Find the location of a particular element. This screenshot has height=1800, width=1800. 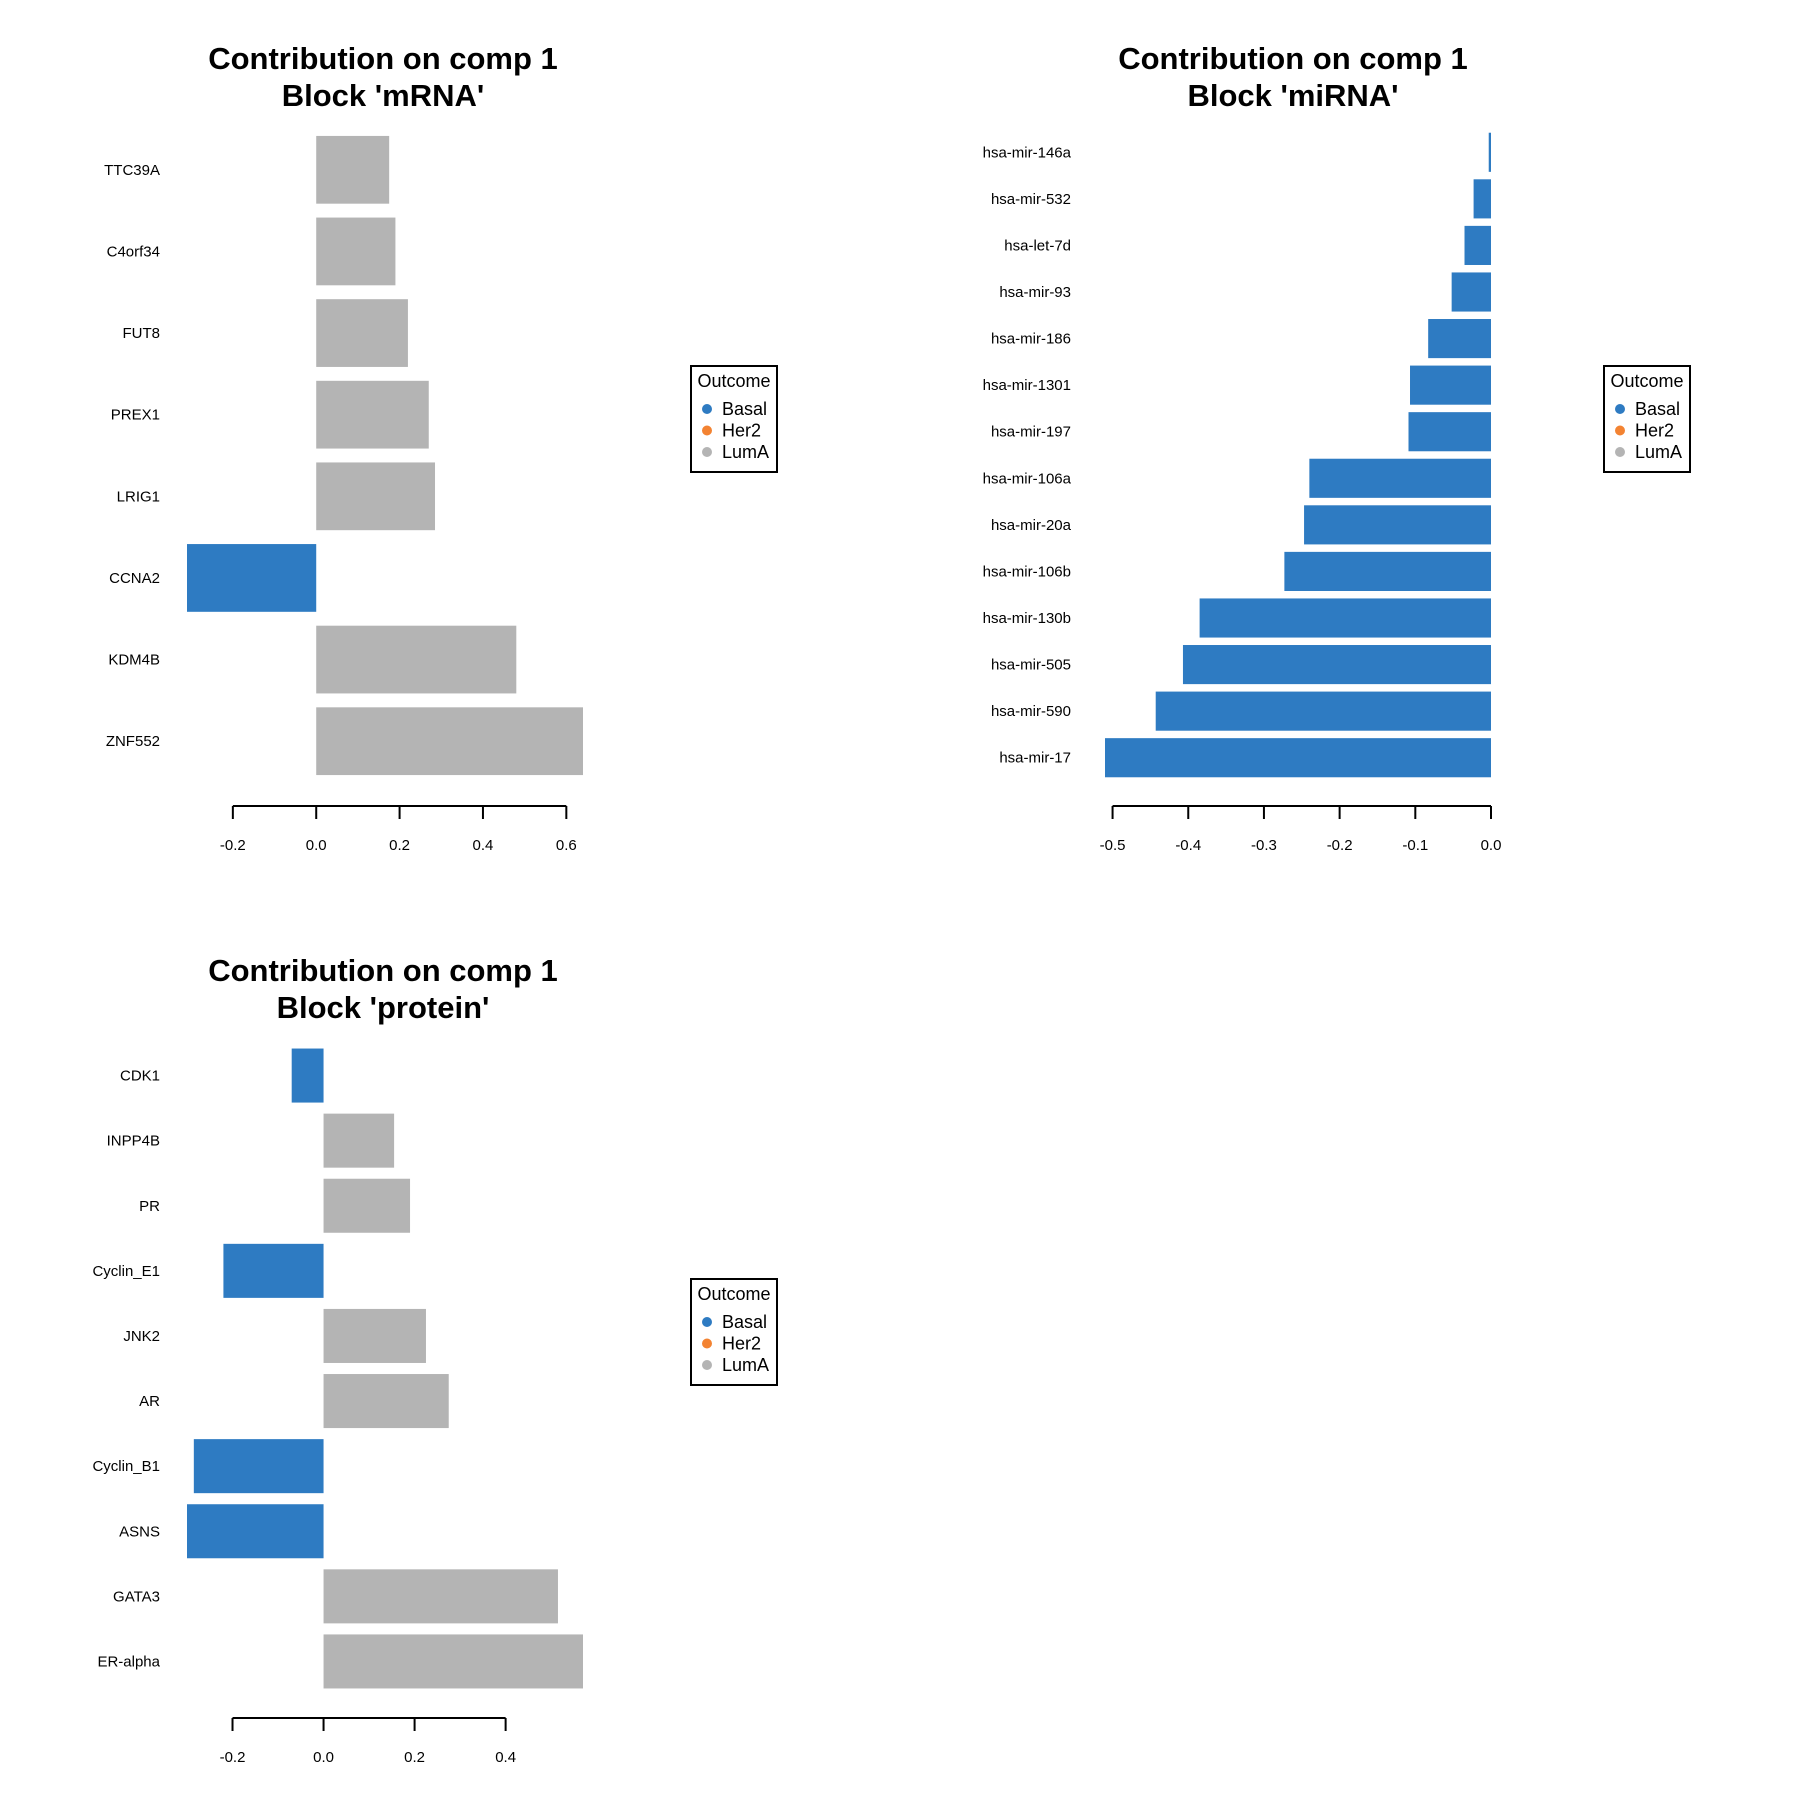

category-label: Cyclin_B1 is located at coordinates (126, 1466).